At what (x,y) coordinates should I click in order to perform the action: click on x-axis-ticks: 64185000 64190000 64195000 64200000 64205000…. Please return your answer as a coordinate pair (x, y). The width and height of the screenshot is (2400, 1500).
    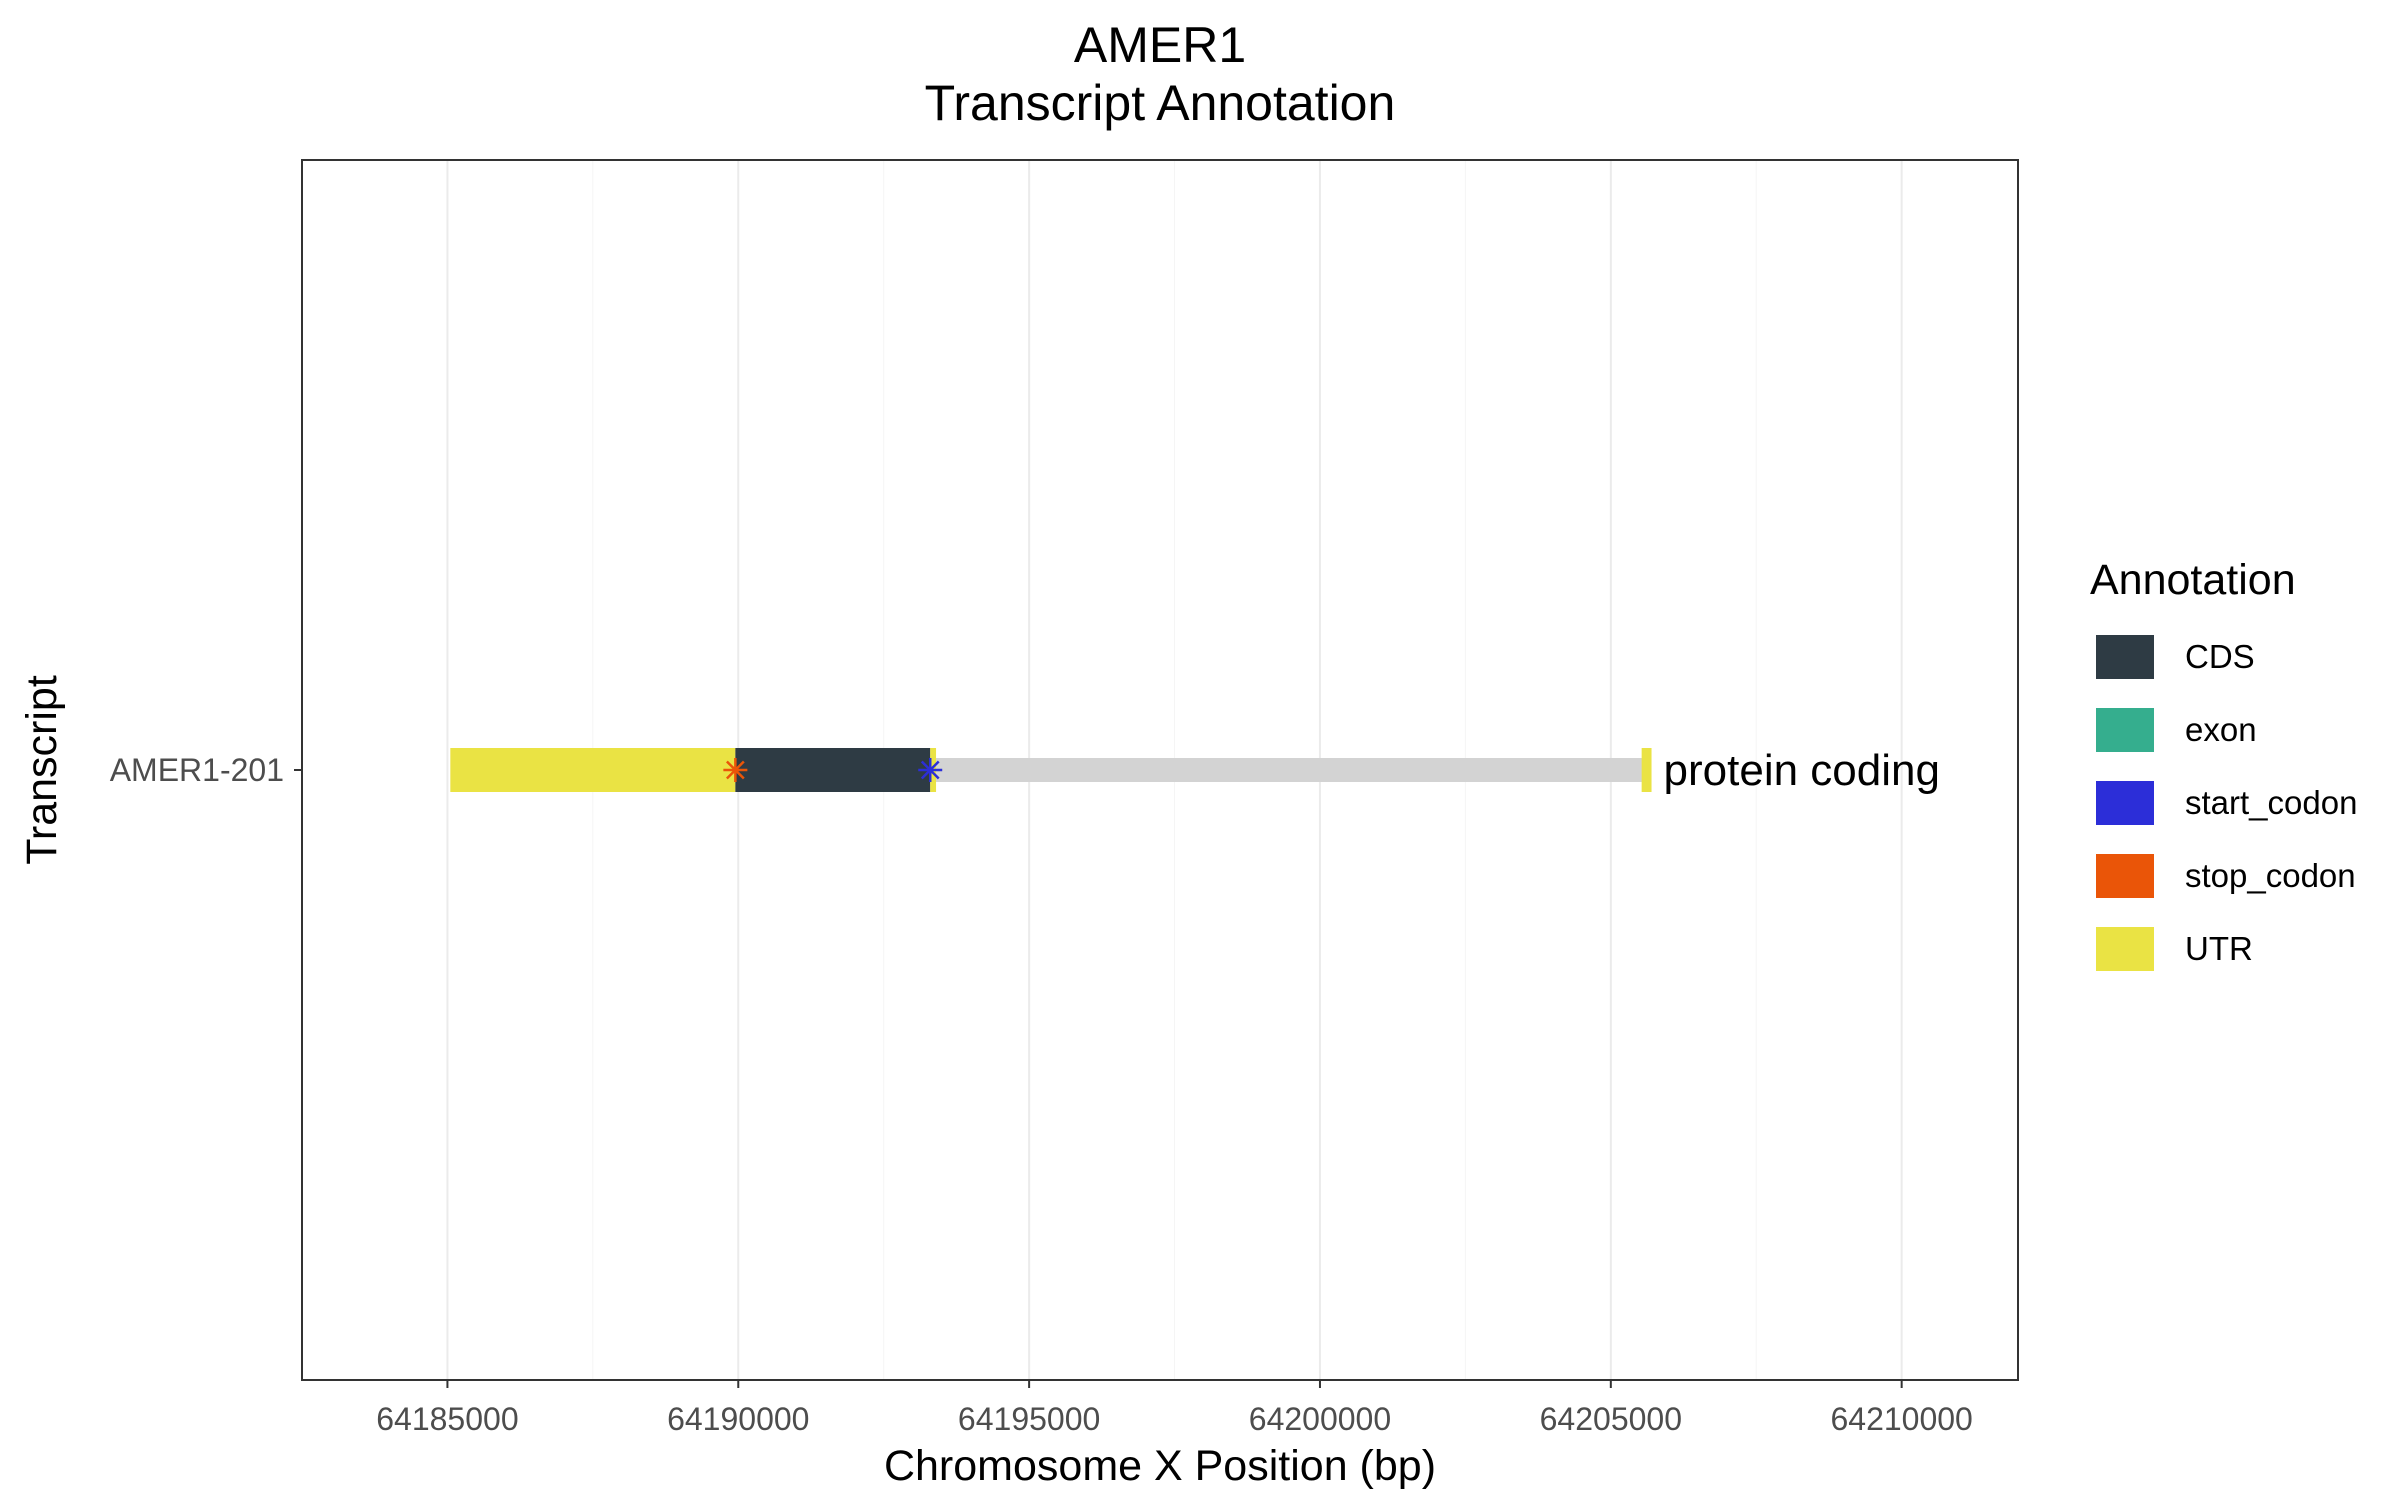
    Looking at the image, I should click on (1174, 1408).